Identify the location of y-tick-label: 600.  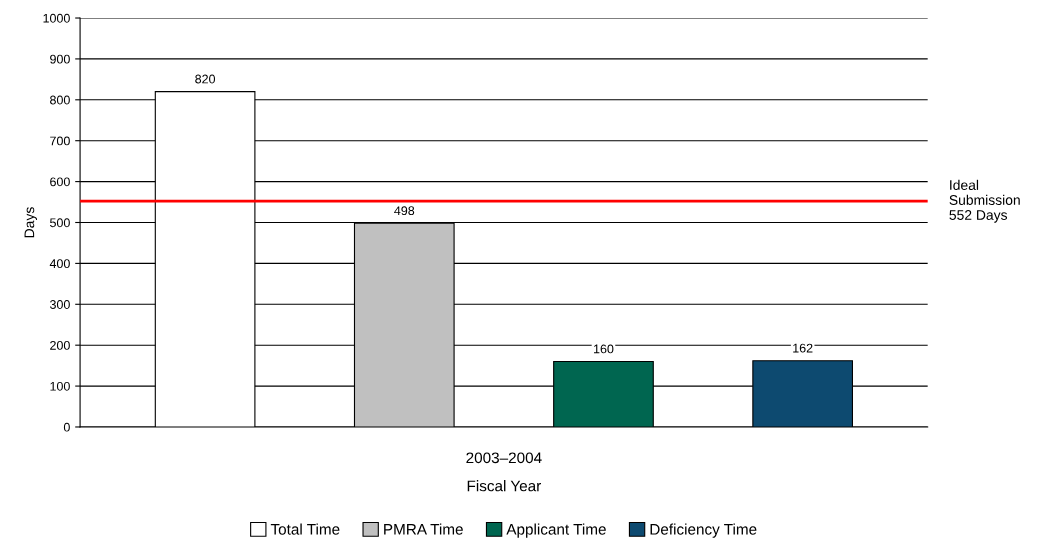
(60, 182).